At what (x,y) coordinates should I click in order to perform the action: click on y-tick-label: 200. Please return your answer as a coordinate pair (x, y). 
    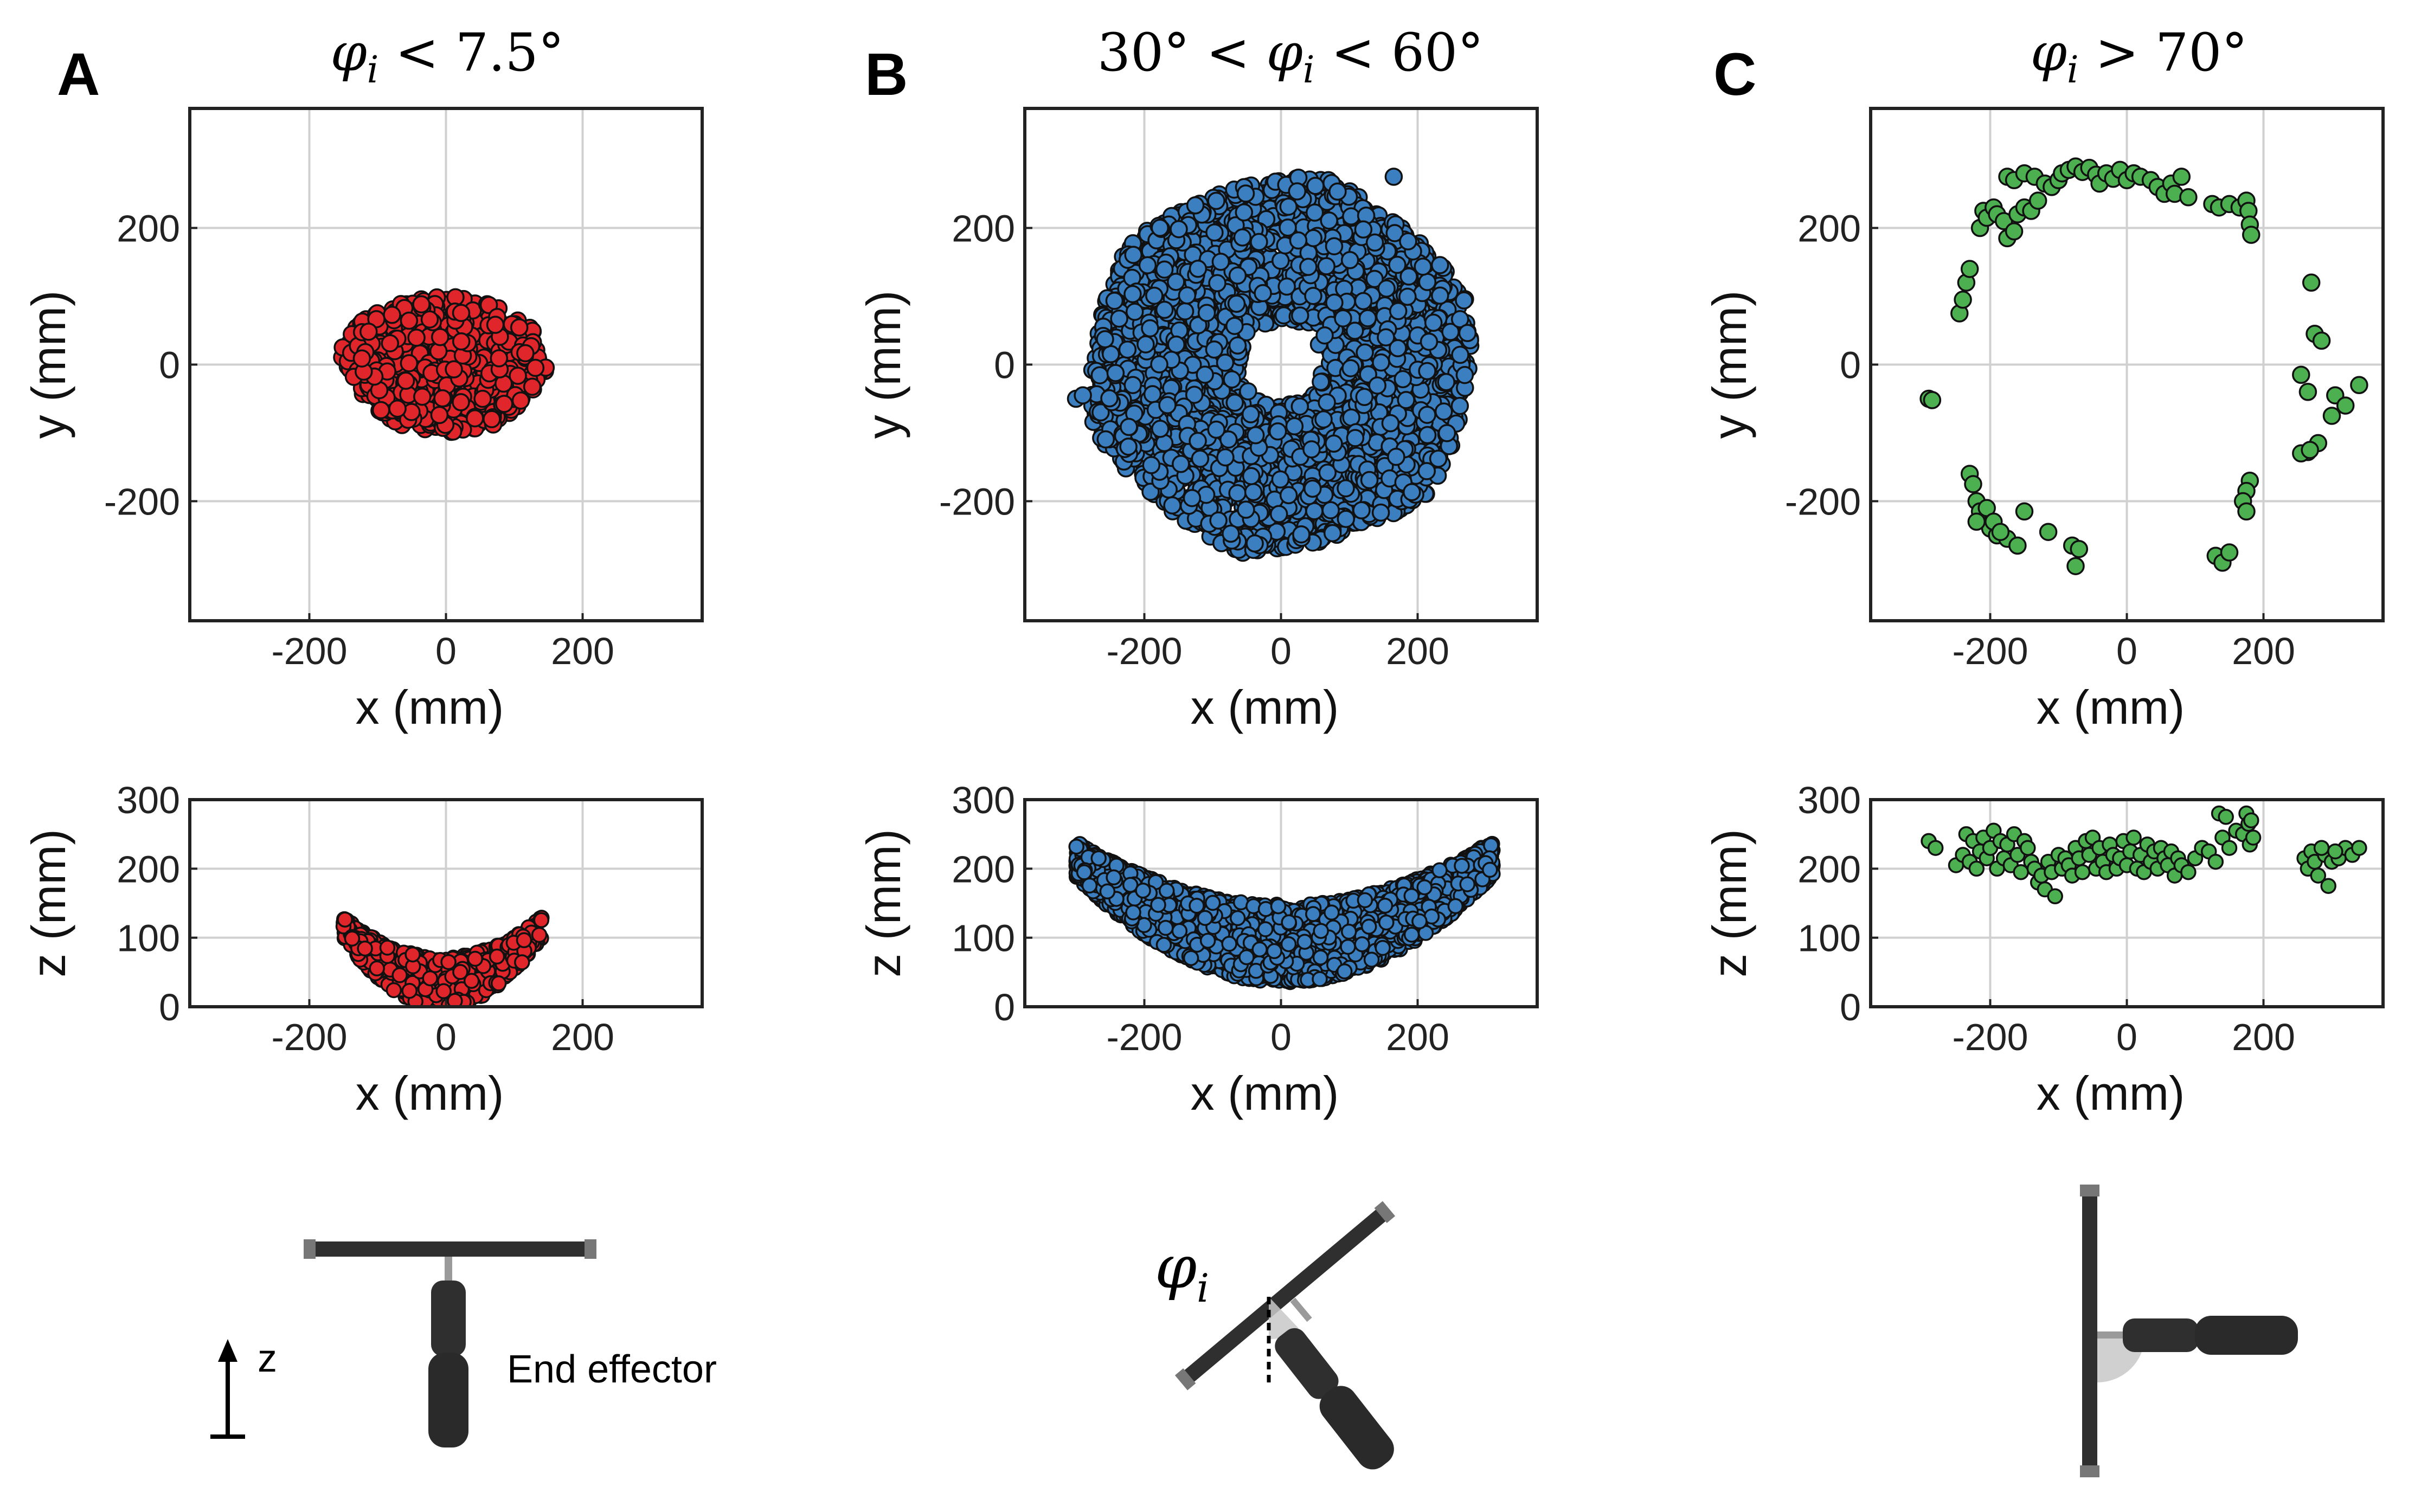
    Looking at the image, I should click on (148, 229).